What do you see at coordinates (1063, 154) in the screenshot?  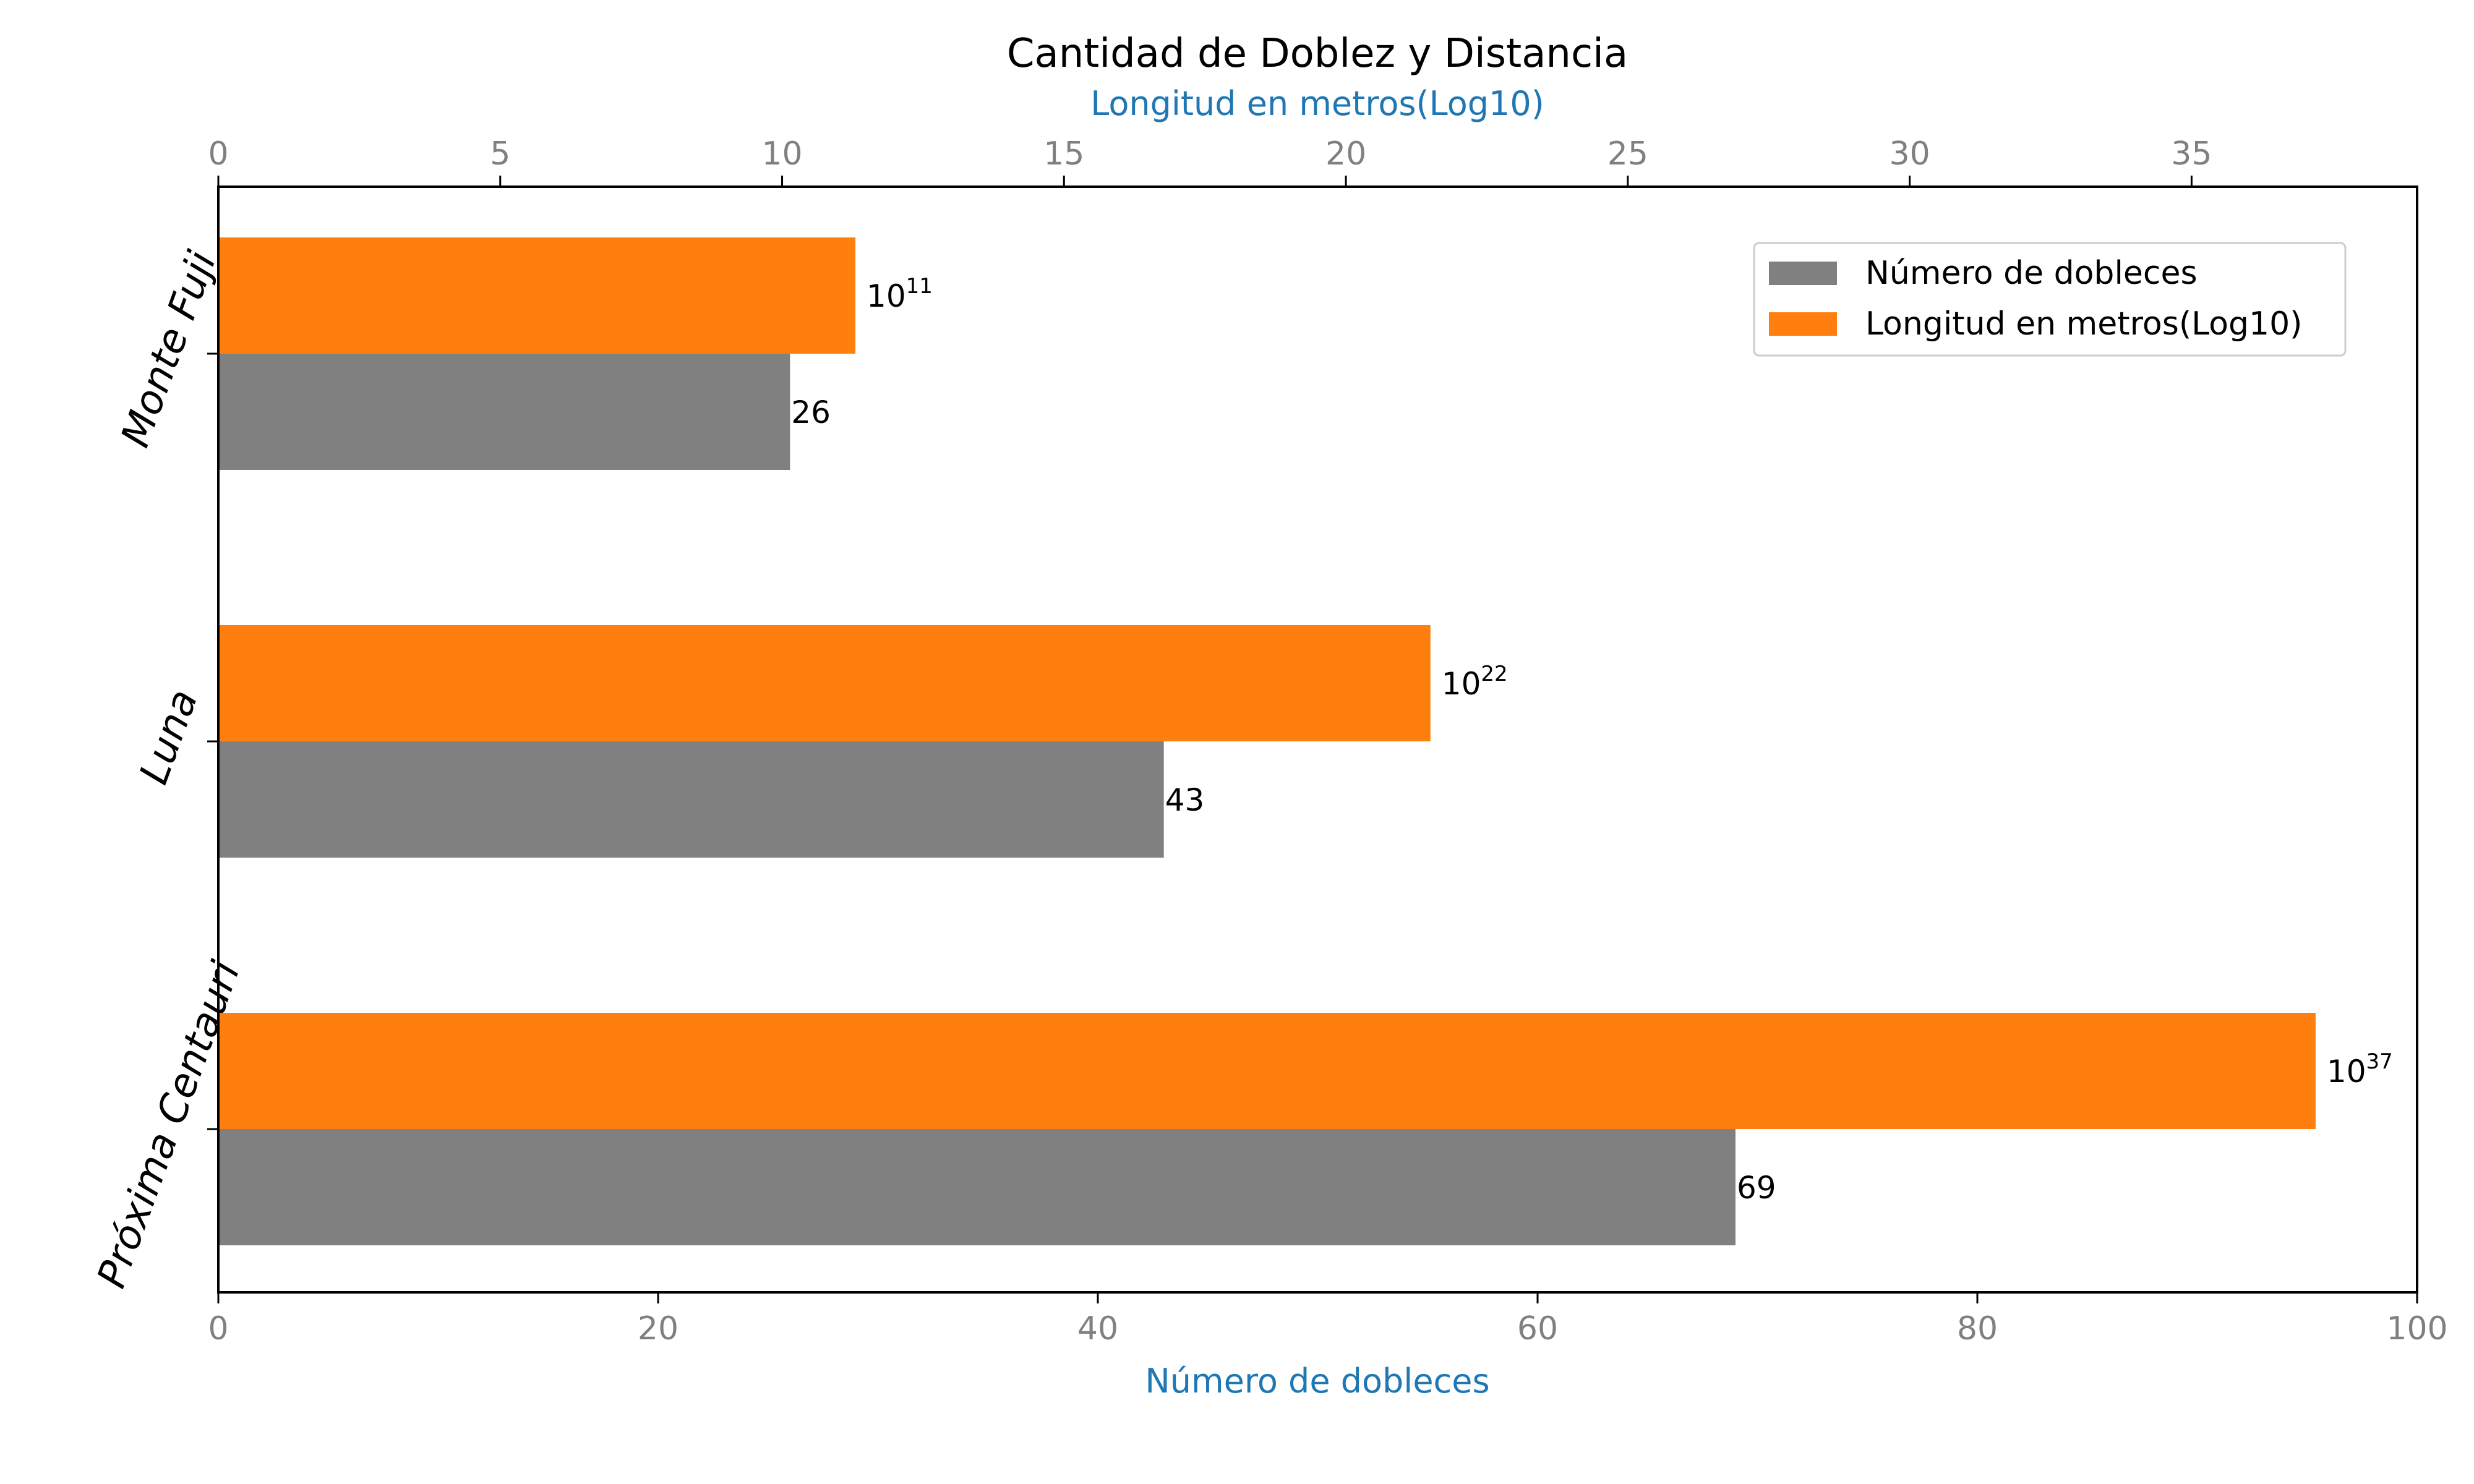 I see `top-tick-label: 15` at bounding box center [1063, 154].